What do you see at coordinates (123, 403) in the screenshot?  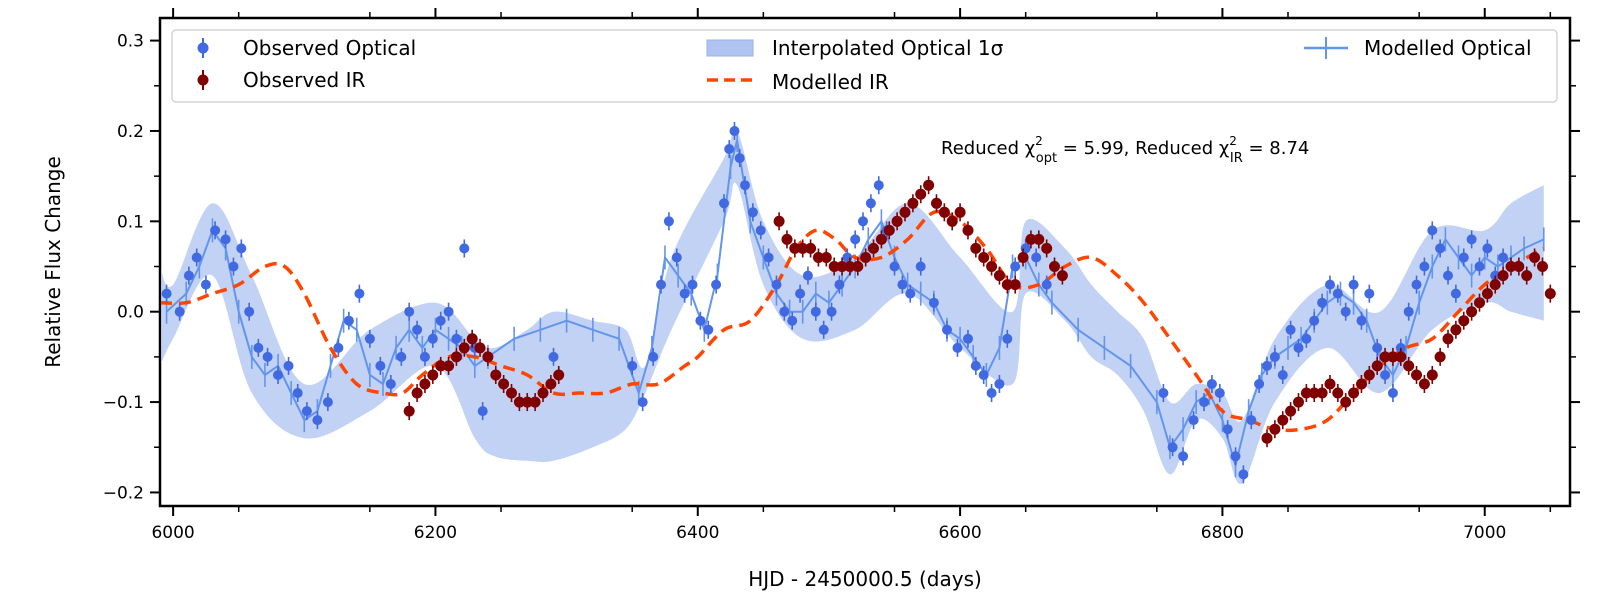 I see `y-tick-label: −0.1` at bounding box center [123, 403].